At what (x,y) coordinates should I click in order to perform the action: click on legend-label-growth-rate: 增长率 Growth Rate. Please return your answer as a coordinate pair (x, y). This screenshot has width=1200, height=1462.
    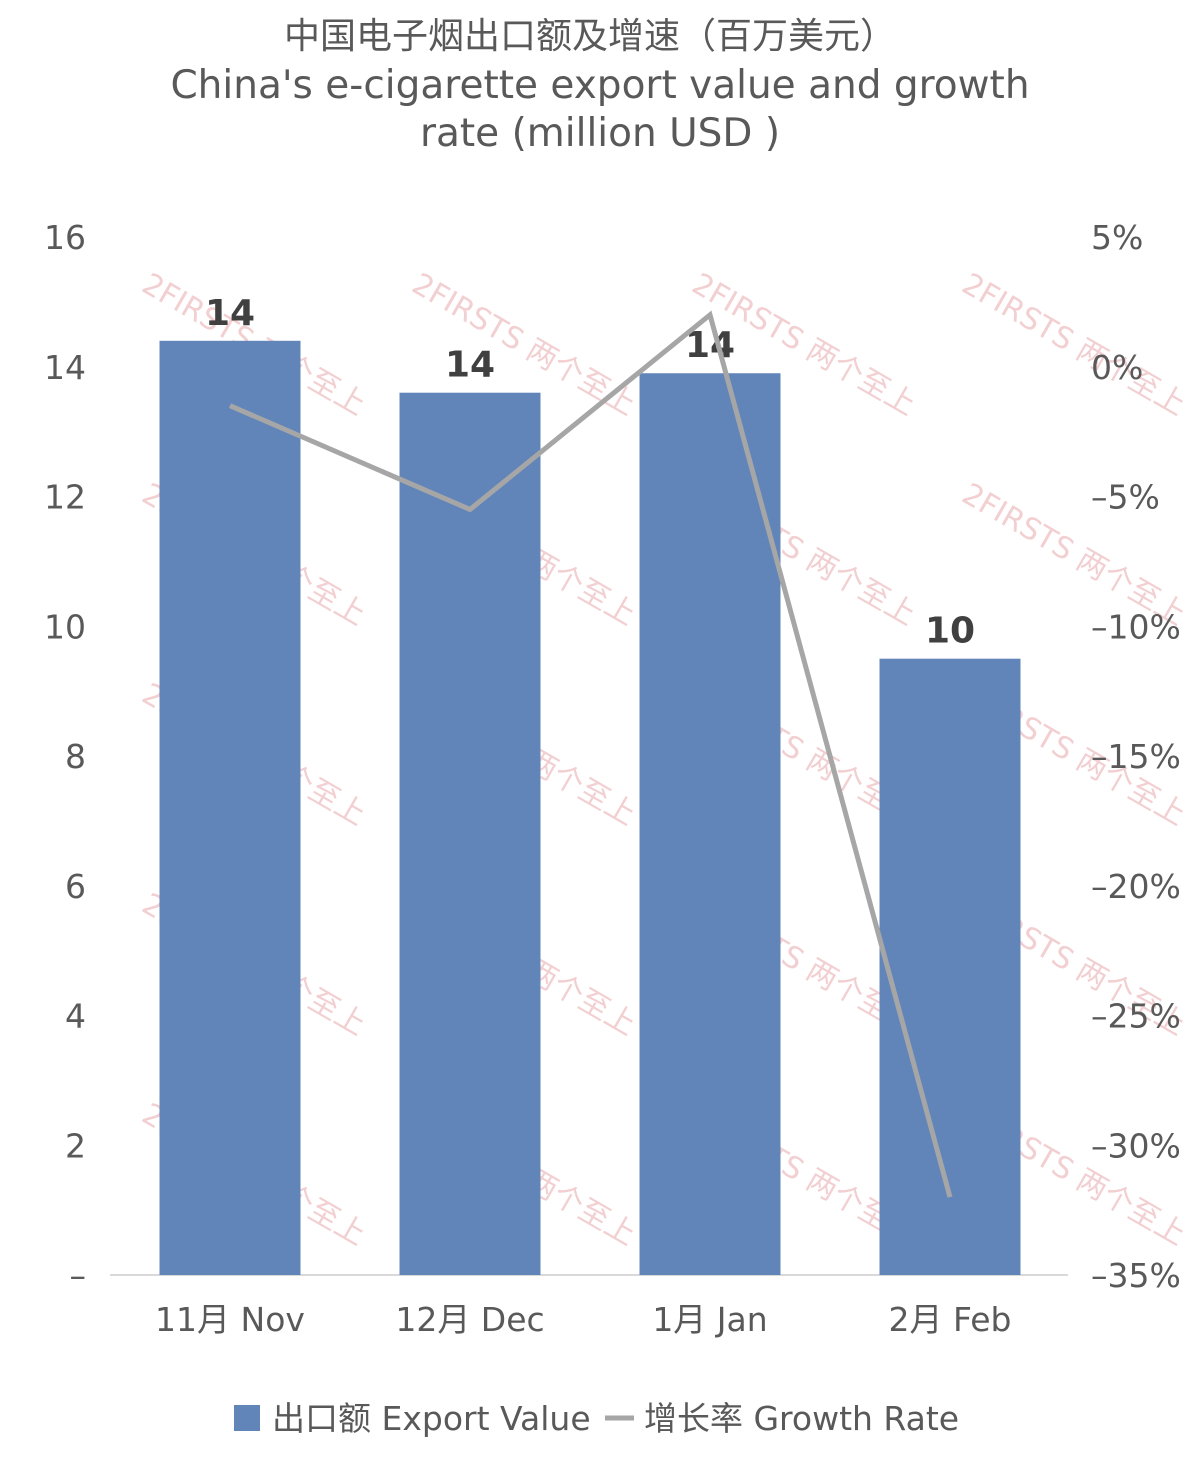
    Looking at the image, I should click on (801, 1418).